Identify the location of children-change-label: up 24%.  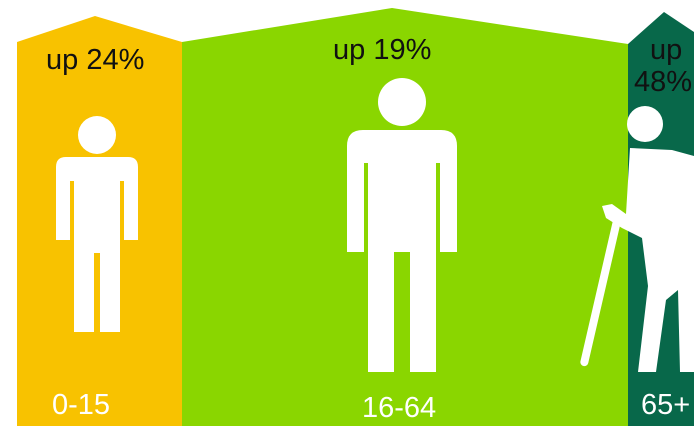
(95, 60).